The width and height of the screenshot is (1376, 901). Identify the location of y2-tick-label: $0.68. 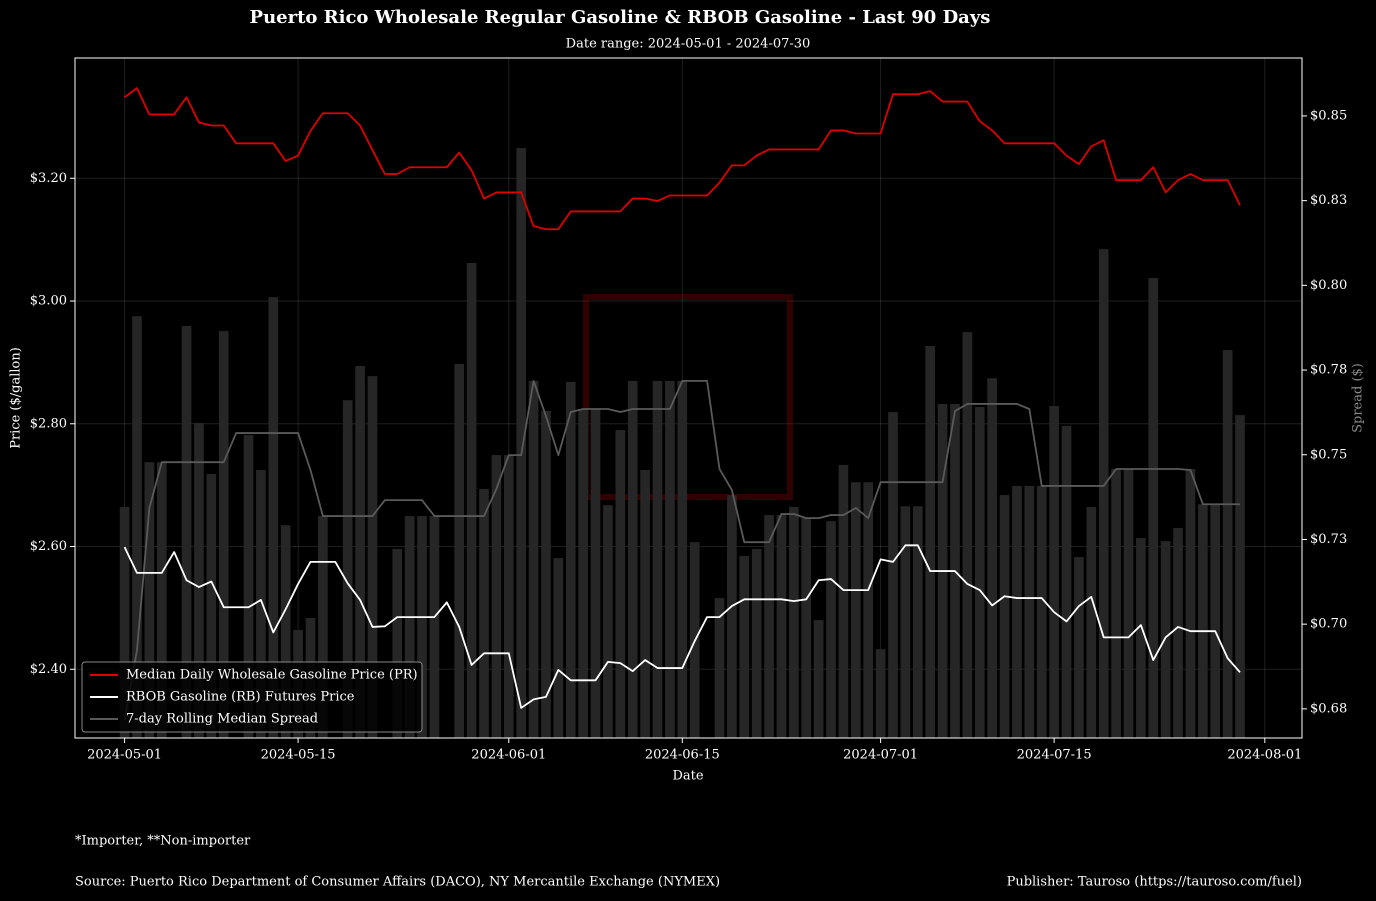
(1328, 708).